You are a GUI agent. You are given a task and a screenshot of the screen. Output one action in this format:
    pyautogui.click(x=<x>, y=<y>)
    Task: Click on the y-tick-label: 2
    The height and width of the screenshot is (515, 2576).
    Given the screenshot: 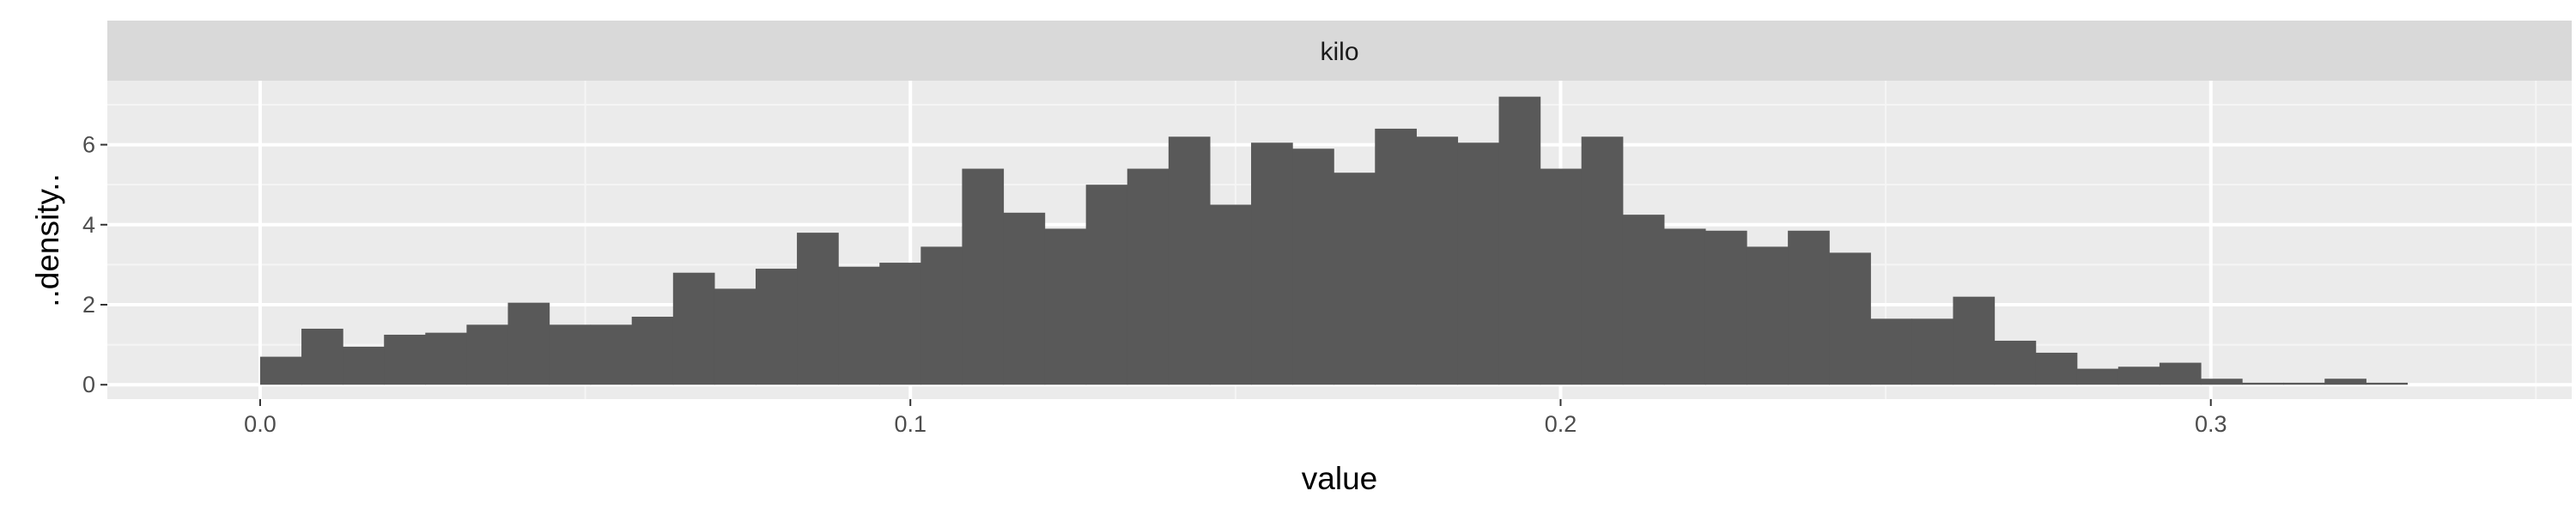 What is the action you would take?
    pyautogui.click(x=88, y=305)
    